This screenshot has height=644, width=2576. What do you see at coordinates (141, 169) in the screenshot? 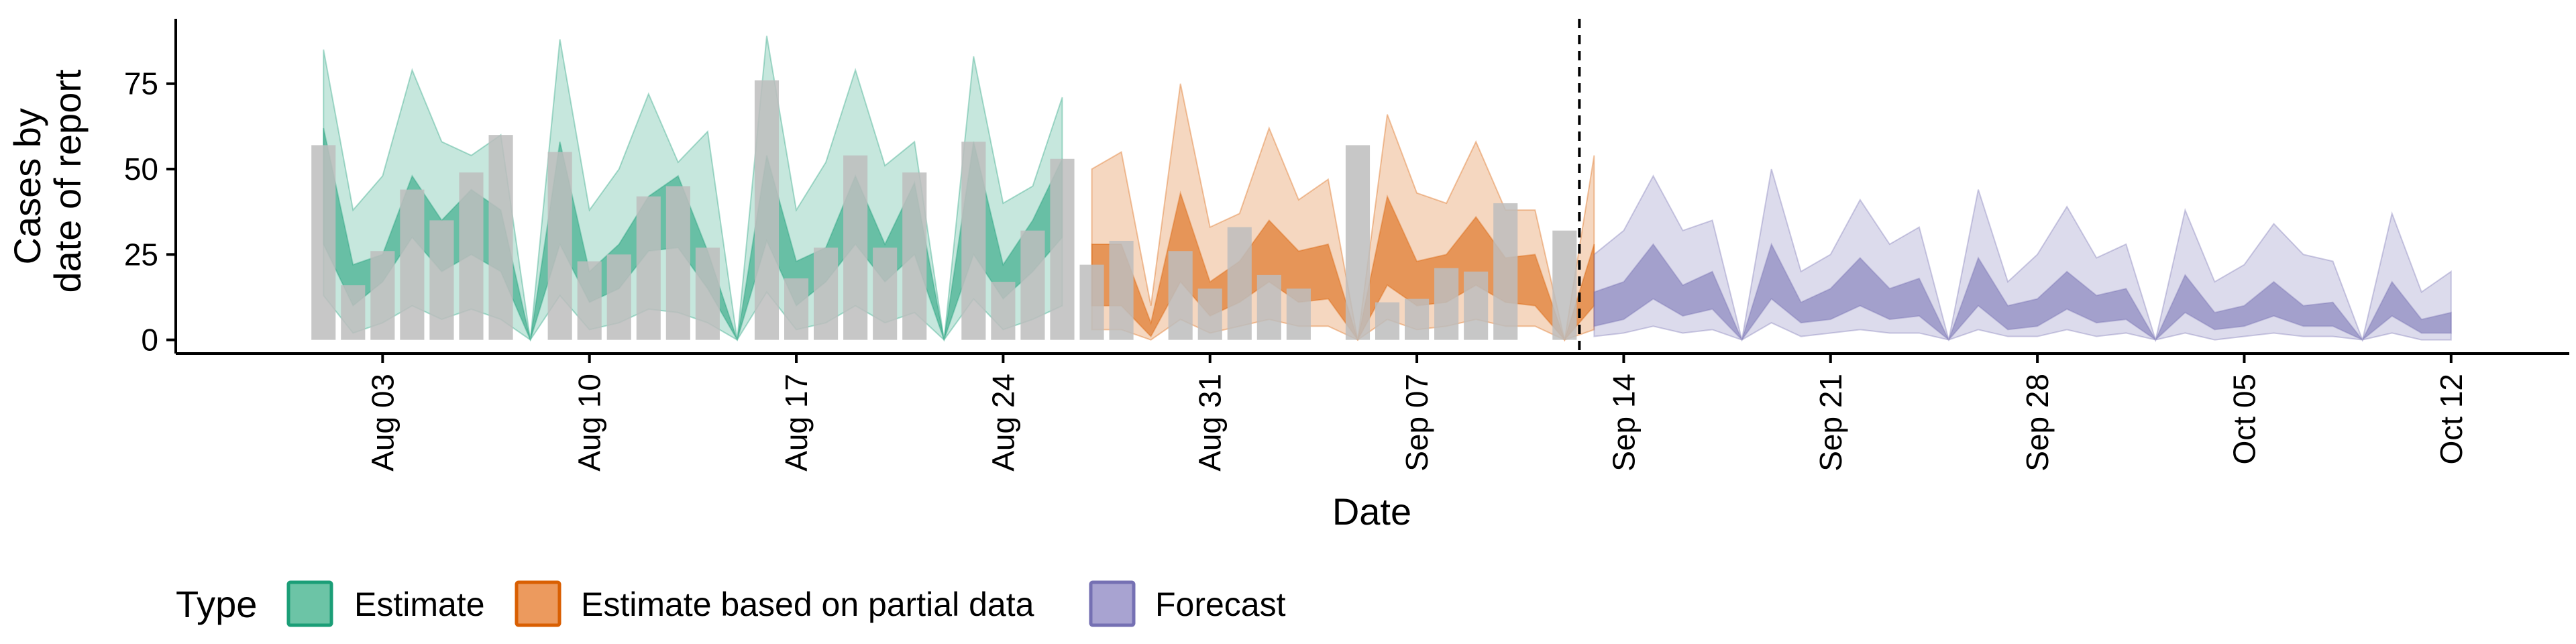
I see `y-tick-label: 50` at bounding box center [141, 169].